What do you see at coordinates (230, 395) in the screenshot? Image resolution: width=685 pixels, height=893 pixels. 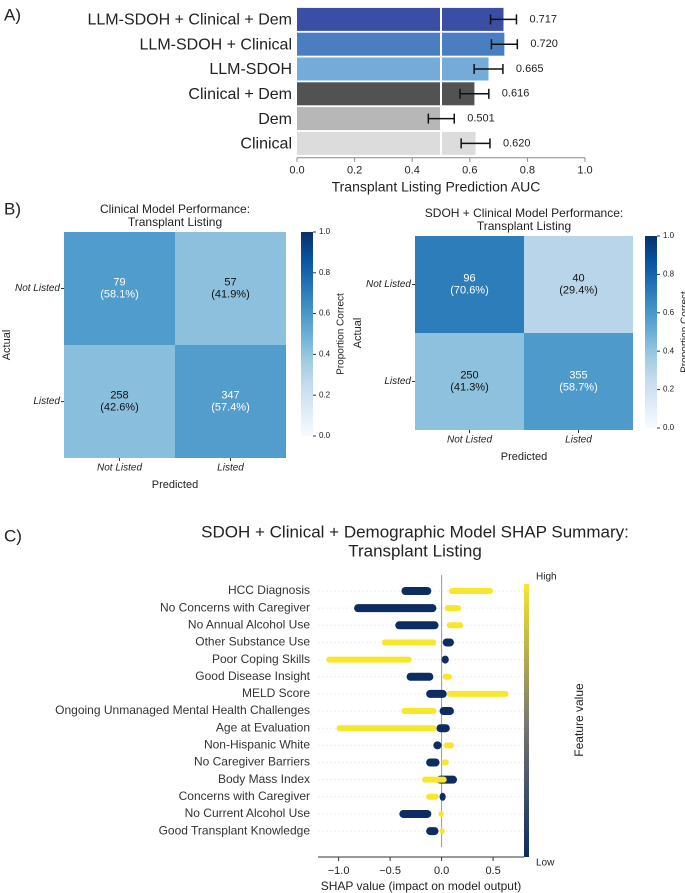 I see `cell-count: 347` at bounding box center [230, 395].